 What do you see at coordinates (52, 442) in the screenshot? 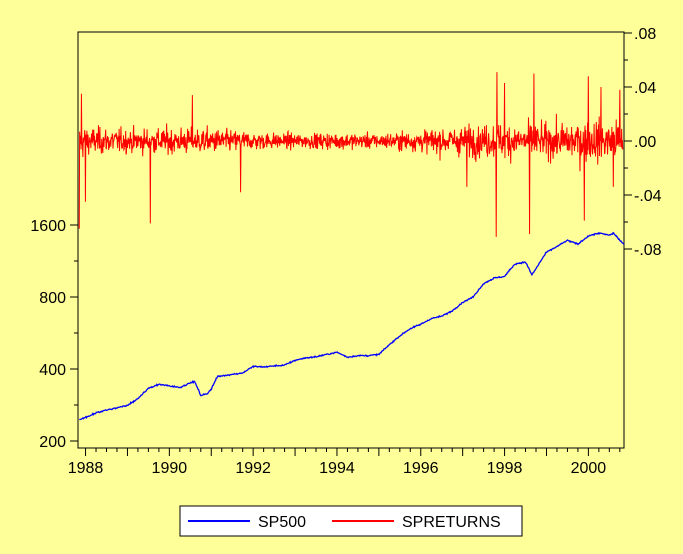
I see `left-tick-label: 200` at bounding box center [52, 442].